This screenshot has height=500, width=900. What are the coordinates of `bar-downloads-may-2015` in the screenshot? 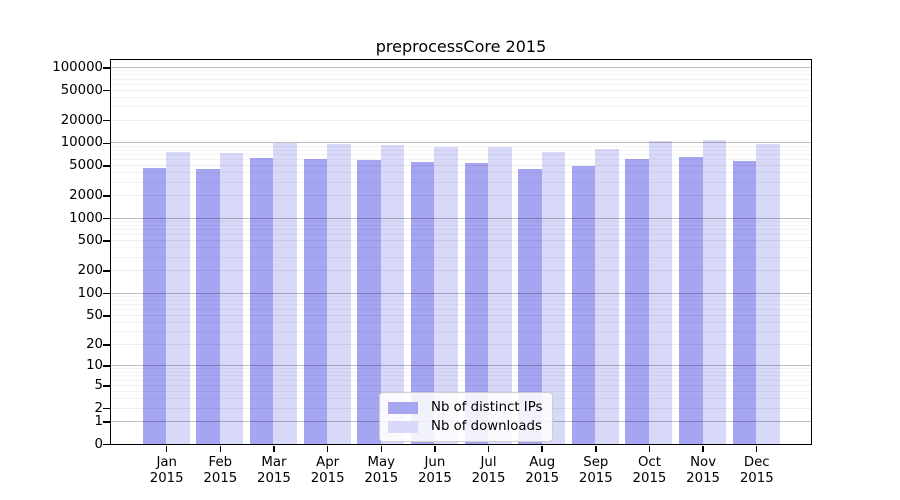 It's located at (392, 294).